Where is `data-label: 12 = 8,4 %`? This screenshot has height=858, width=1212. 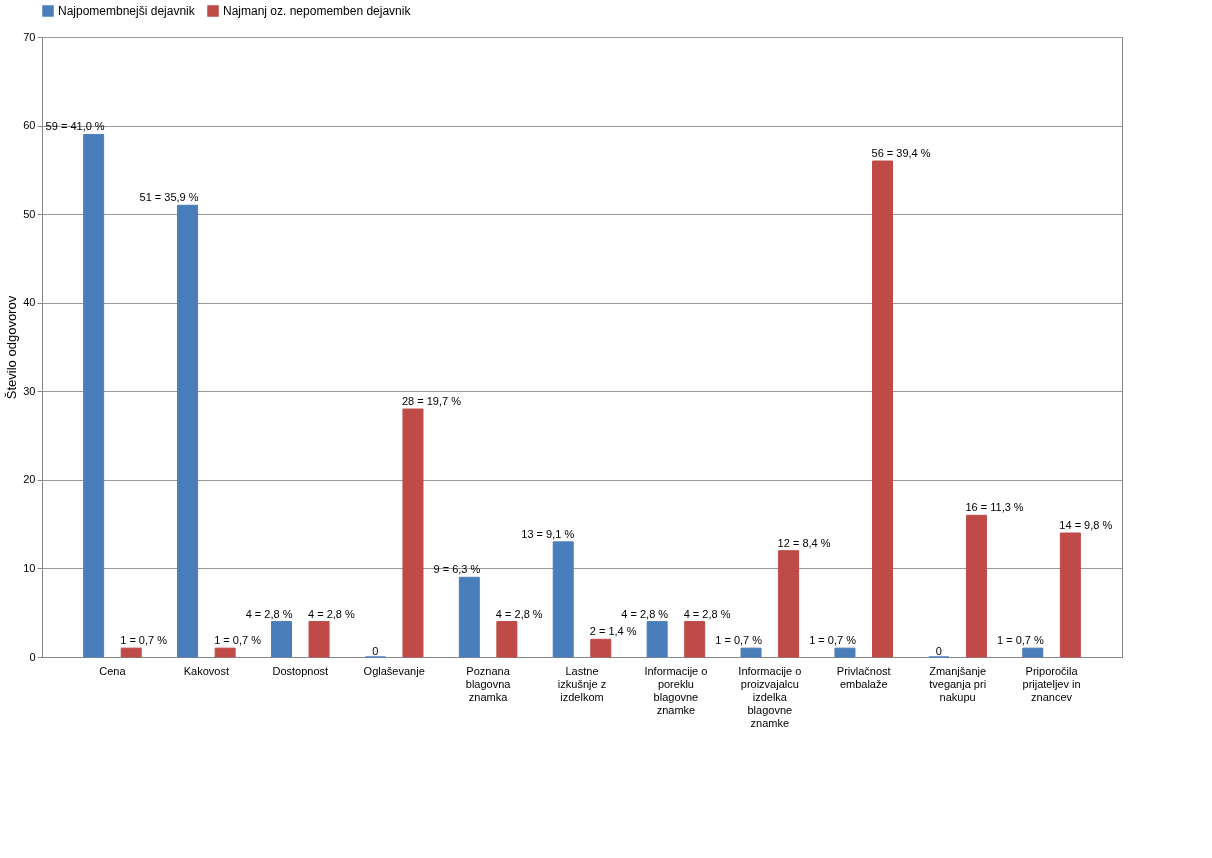 data-label: 12 = 8,4 % is located at coordinates (804, 542).